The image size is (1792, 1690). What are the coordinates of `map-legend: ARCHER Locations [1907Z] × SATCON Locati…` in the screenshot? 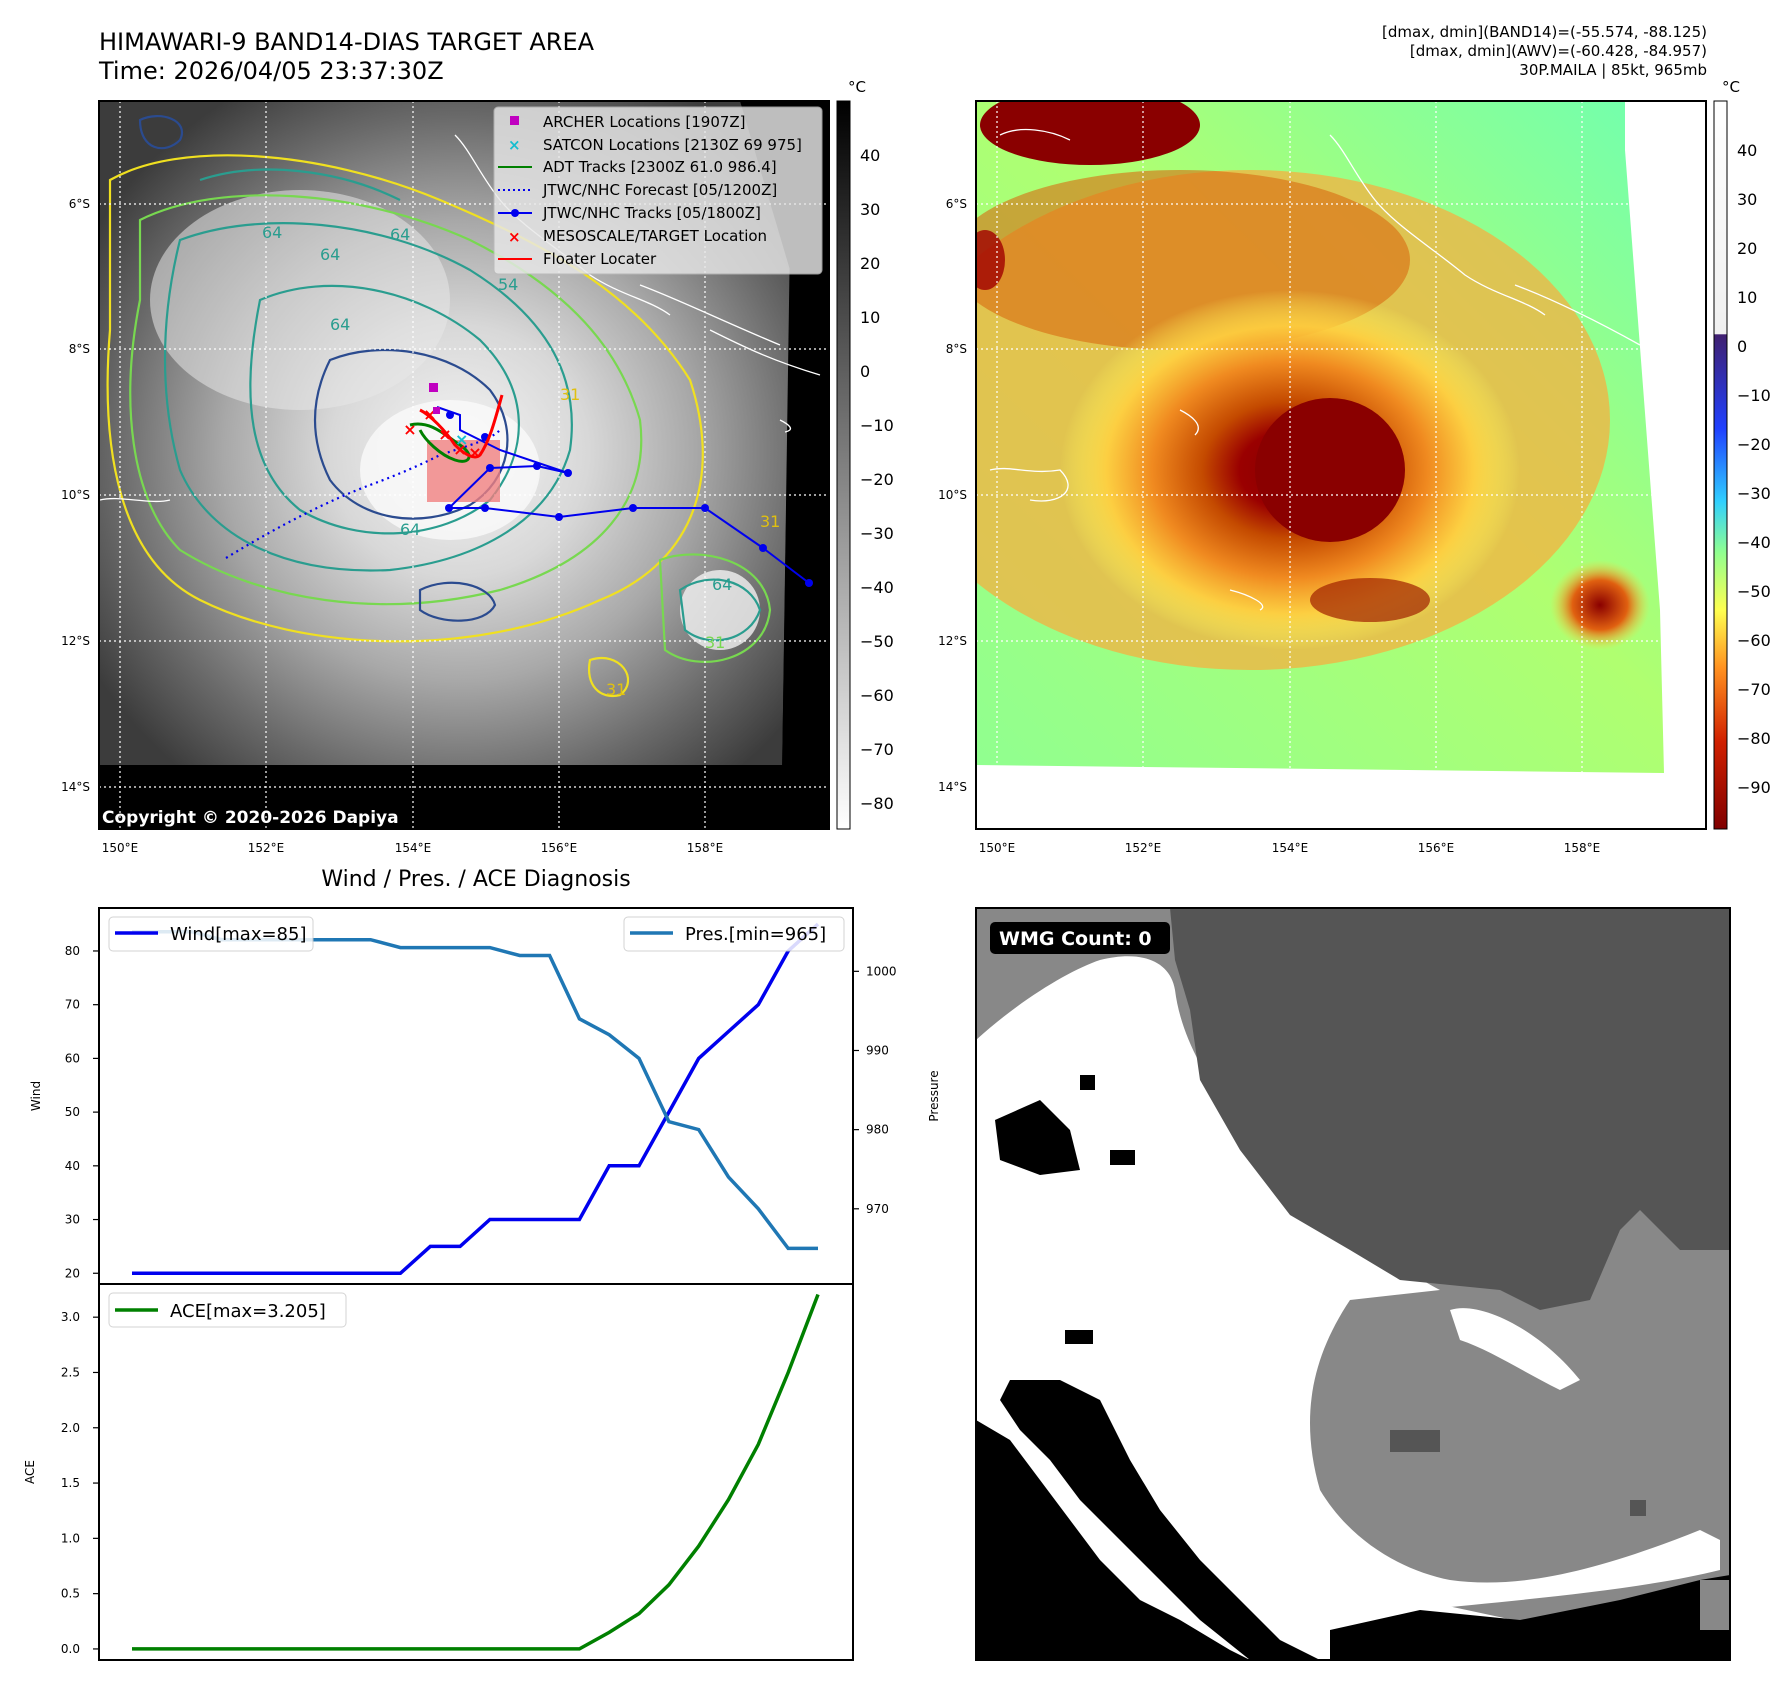 It's located at (658, 190).